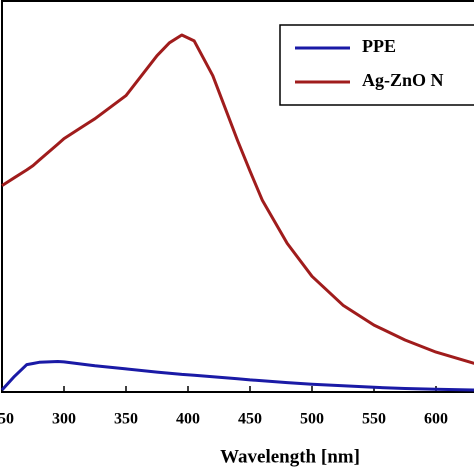 The height and width of the screenshot is (474, 474). I want to click on data-line, so click(237, 376).